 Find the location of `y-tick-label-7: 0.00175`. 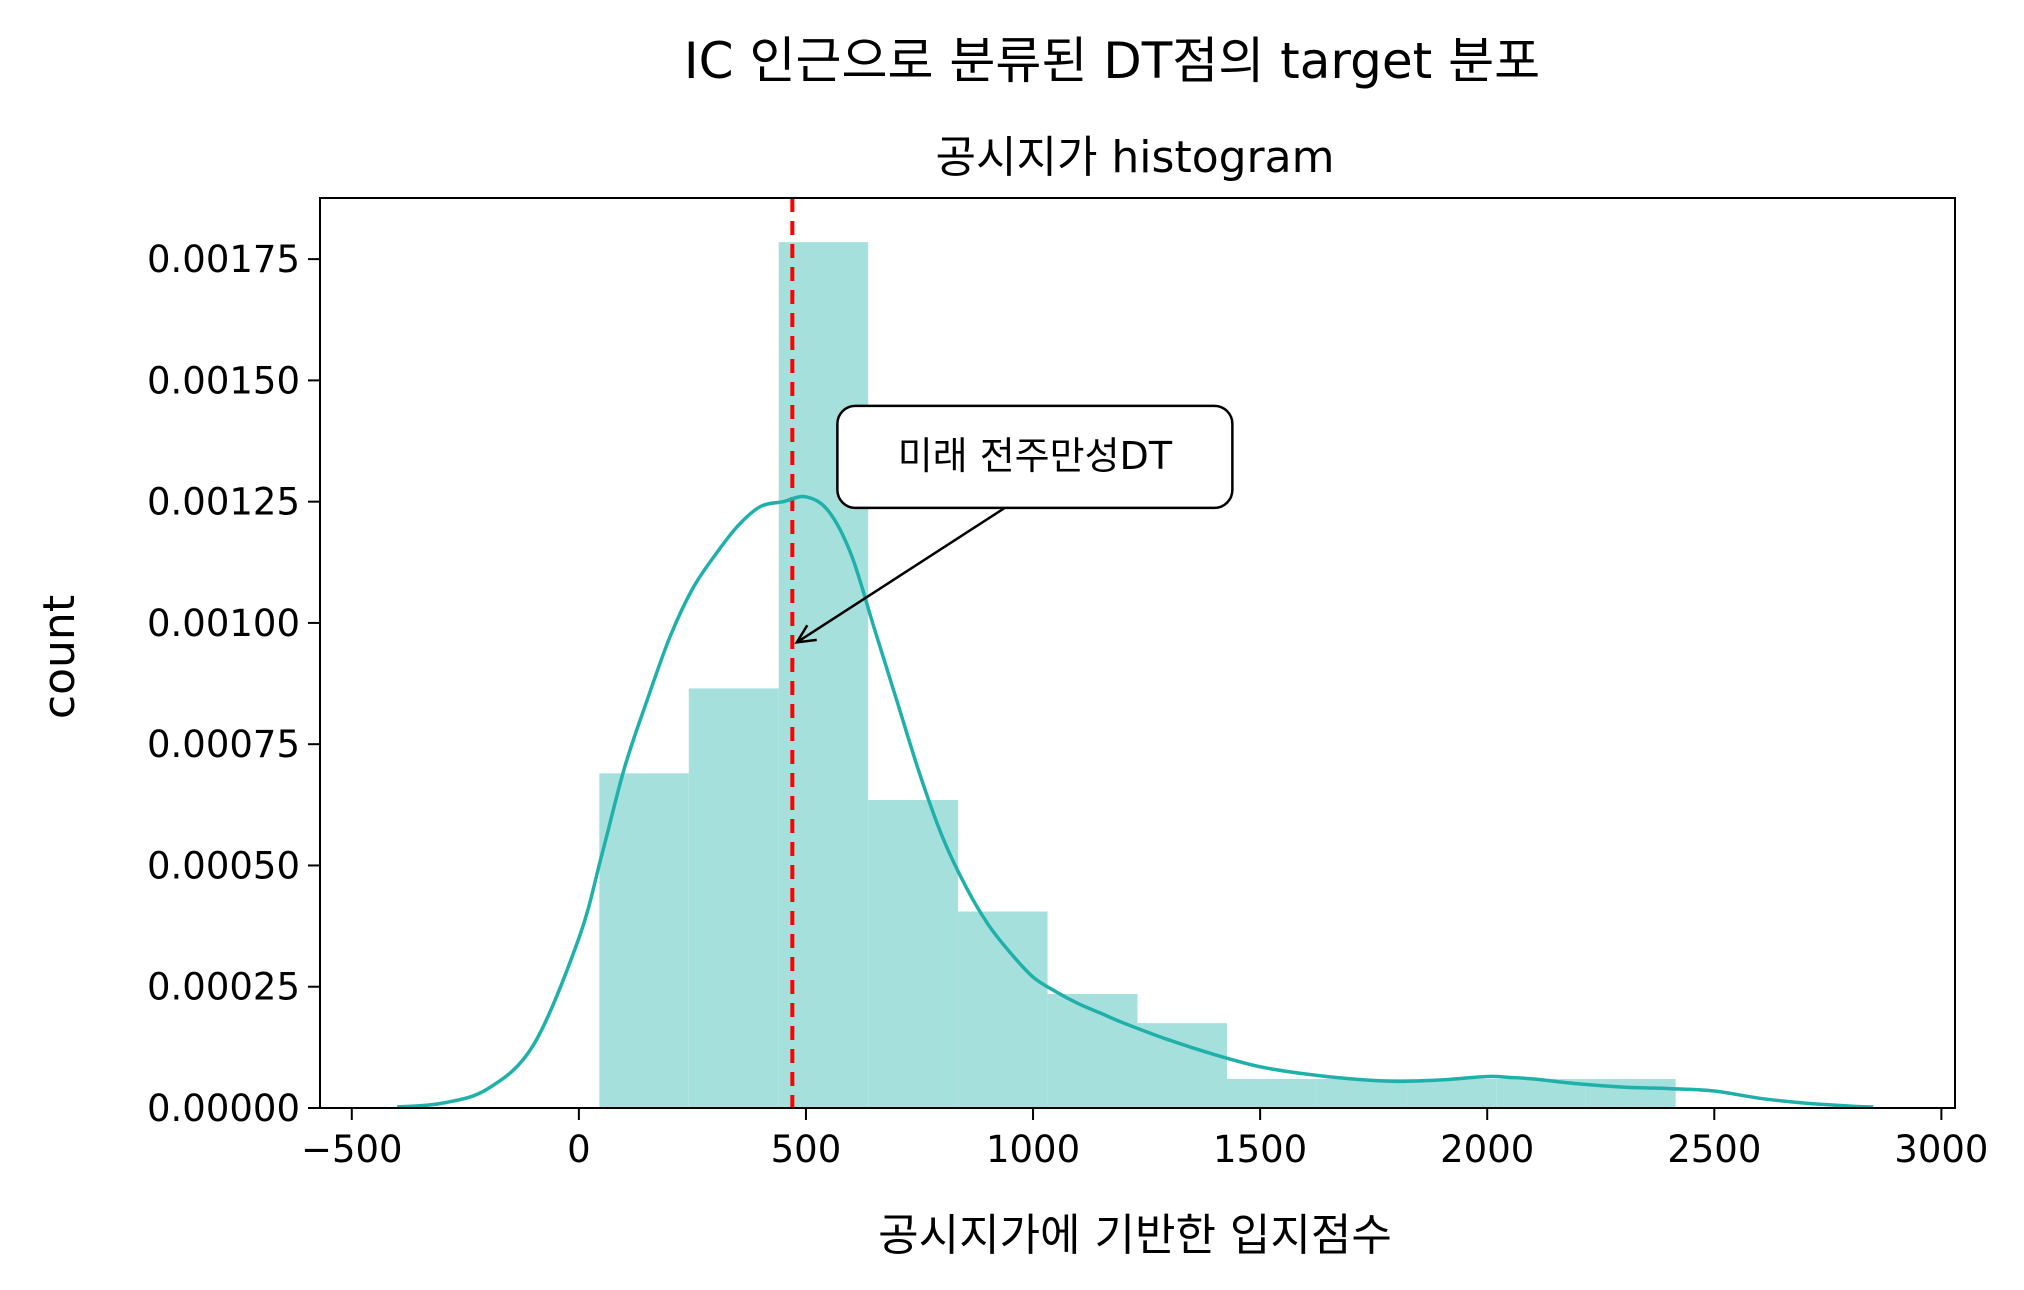

y-tick-label-7: 0.00175 is located at coordinates (223, 259).